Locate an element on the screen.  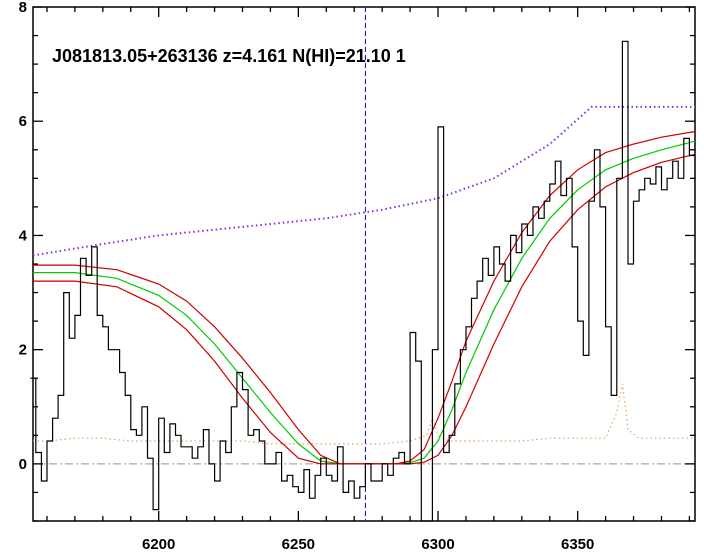
y-tick-label: 4 is located at coordinates (23, 235).